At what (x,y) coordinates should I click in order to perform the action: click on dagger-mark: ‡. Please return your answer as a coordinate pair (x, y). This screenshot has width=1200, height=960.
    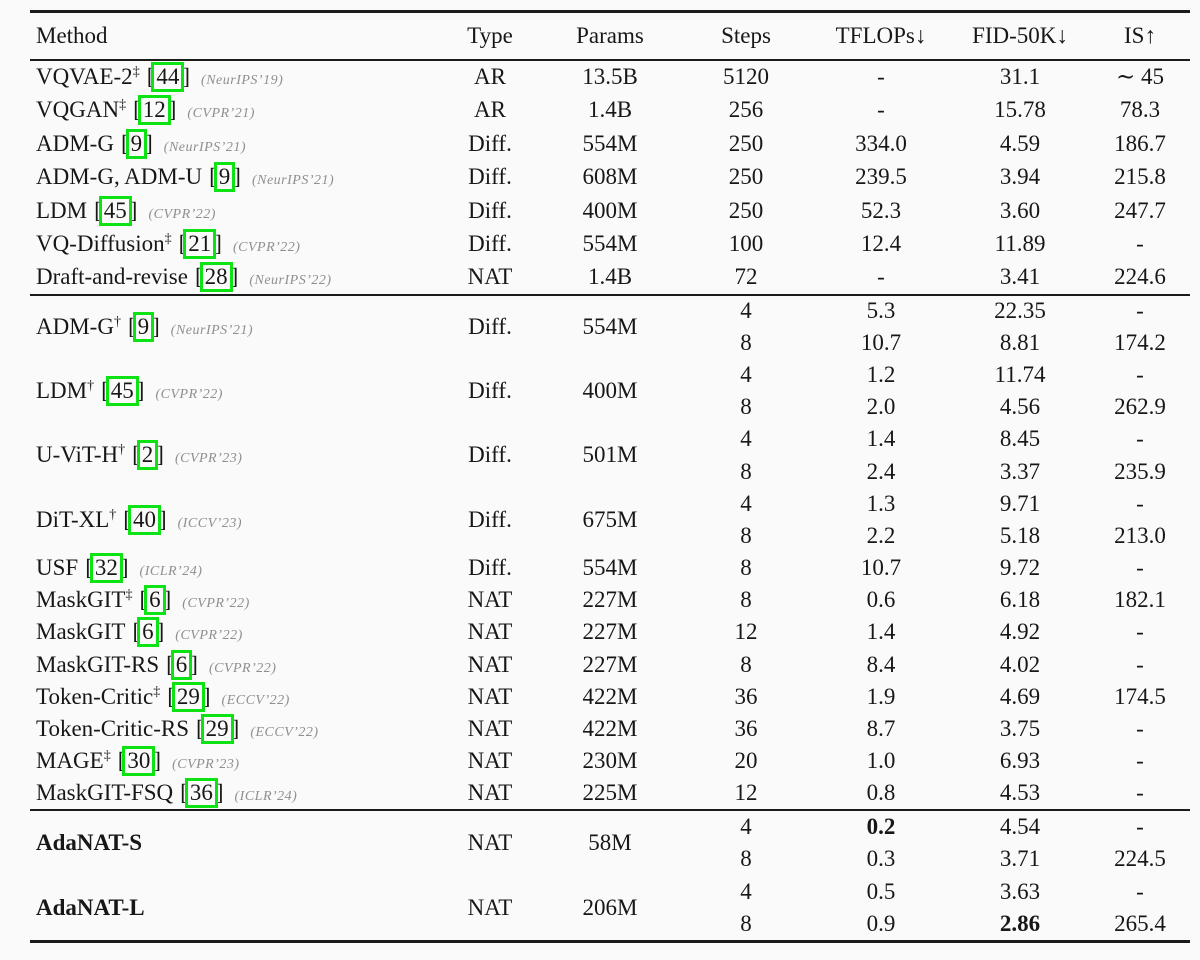
    Looking at the image, I should click on (123, 105).